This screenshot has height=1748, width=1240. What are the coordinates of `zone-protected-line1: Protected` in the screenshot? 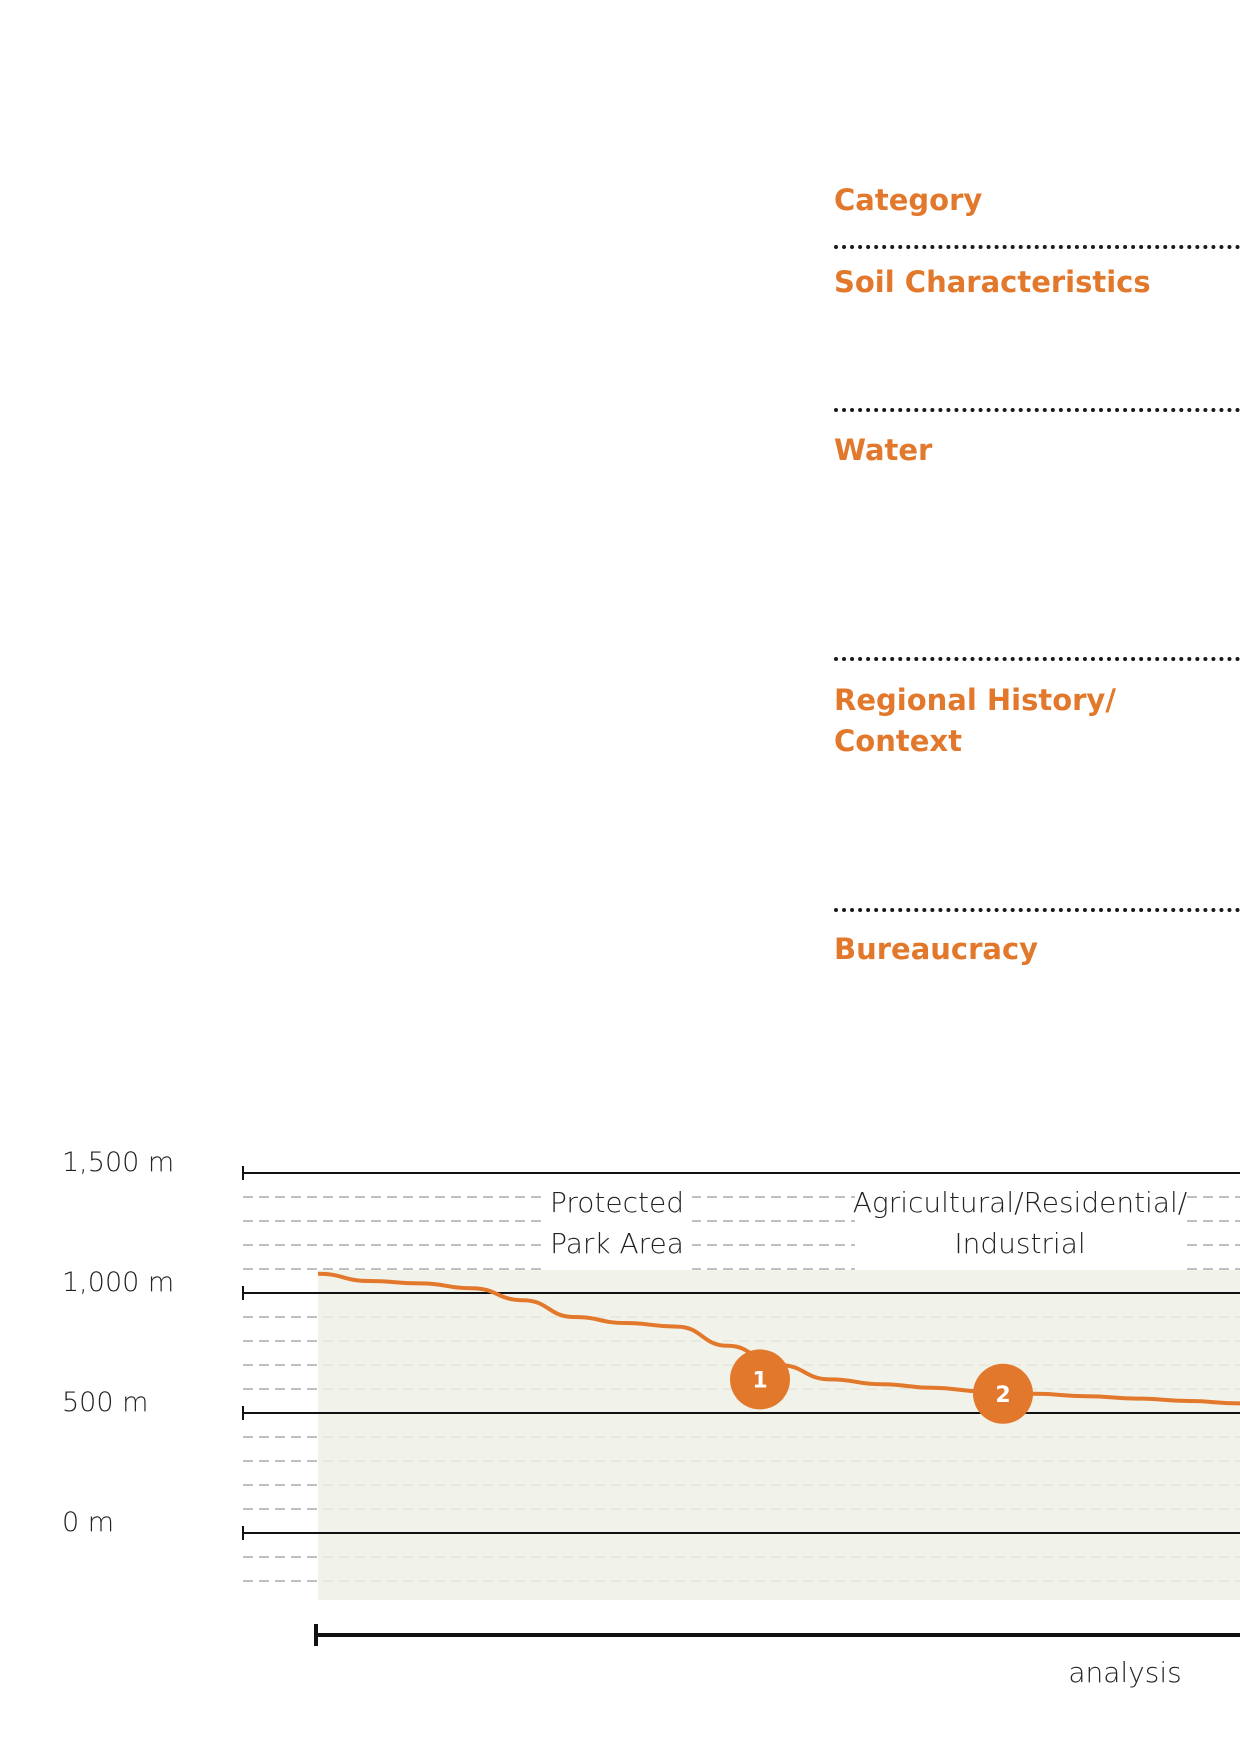 It's located at (617, 1202).